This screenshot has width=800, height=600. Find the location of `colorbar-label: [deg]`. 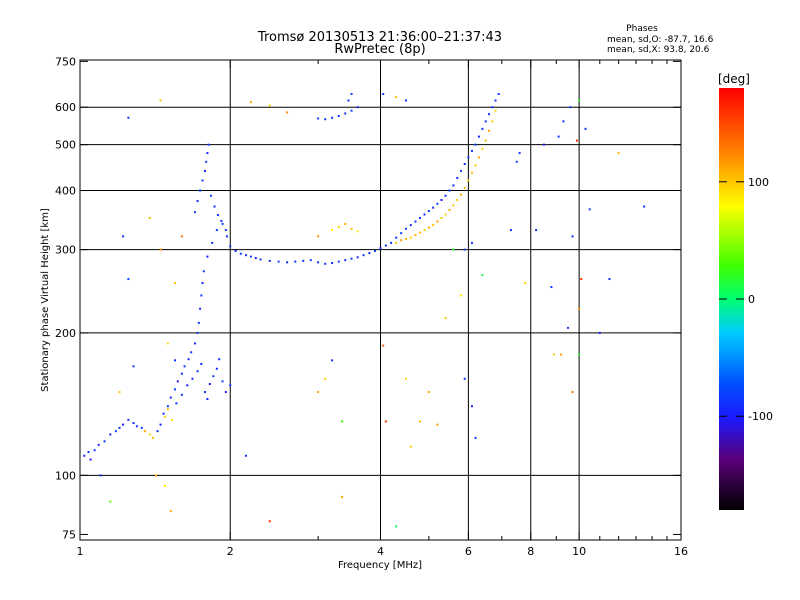

colorbar-label: [deg] is located at coordinates (734, 79).